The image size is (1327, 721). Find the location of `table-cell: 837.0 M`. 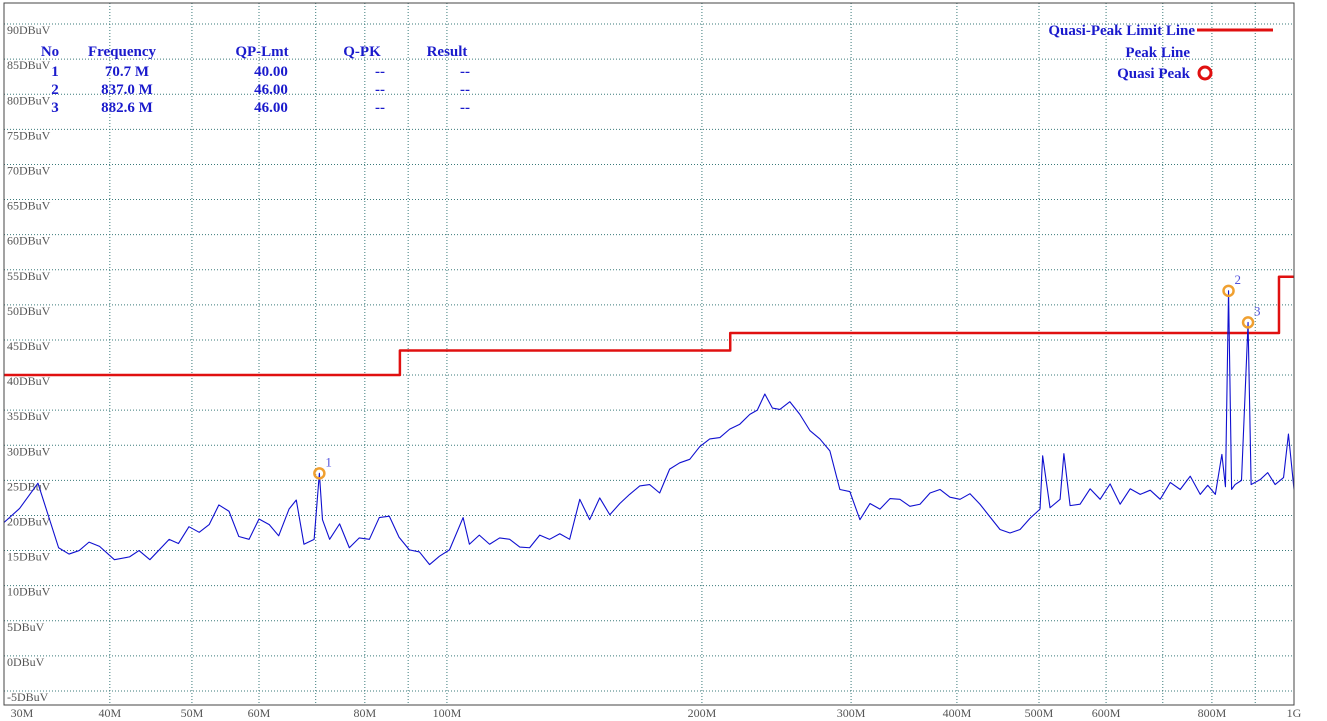

table-cell: 837.0 M is located at coordinates (127, 90).